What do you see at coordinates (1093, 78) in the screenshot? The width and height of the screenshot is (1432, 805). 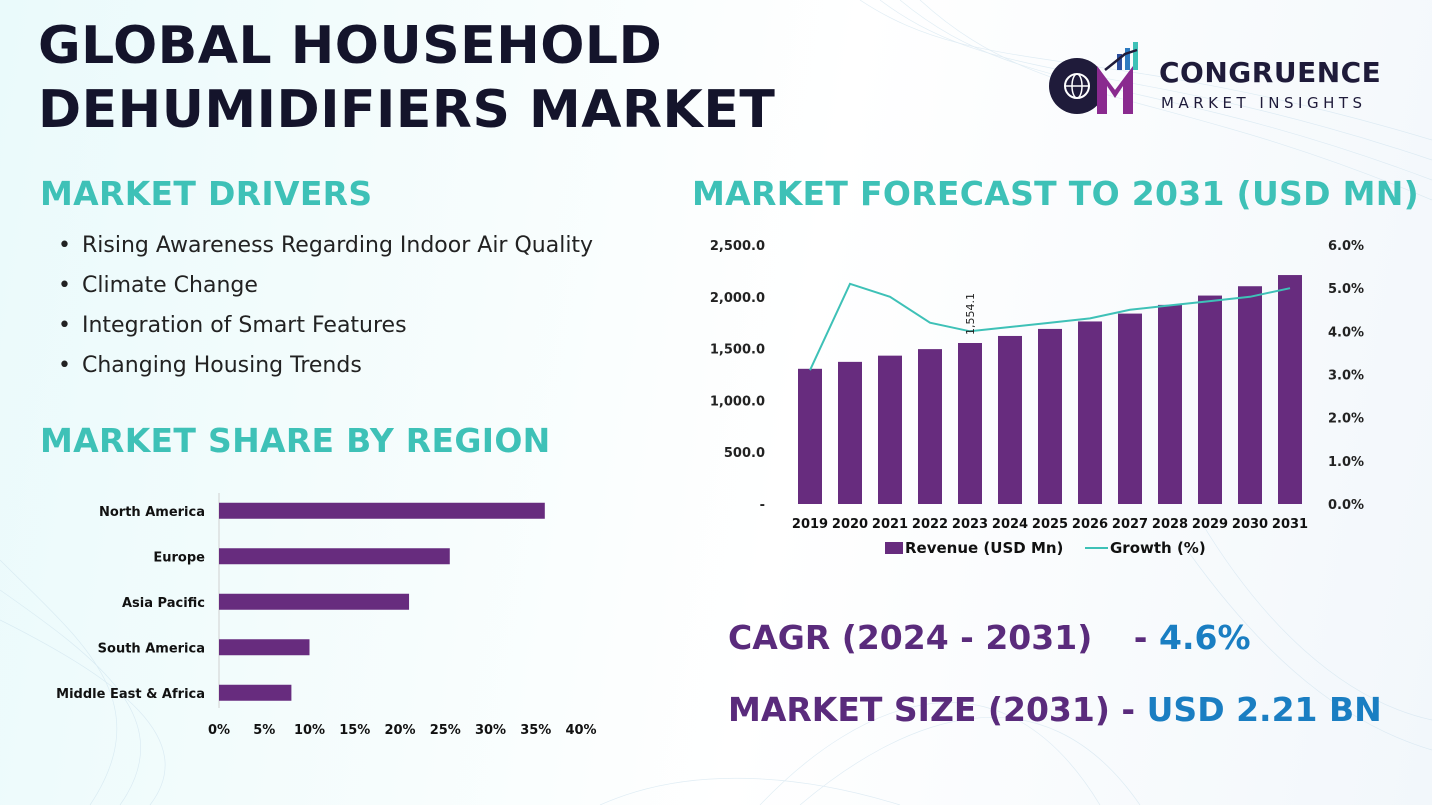 I see `brand-logo-mark` at bounding box center [1093, 78].